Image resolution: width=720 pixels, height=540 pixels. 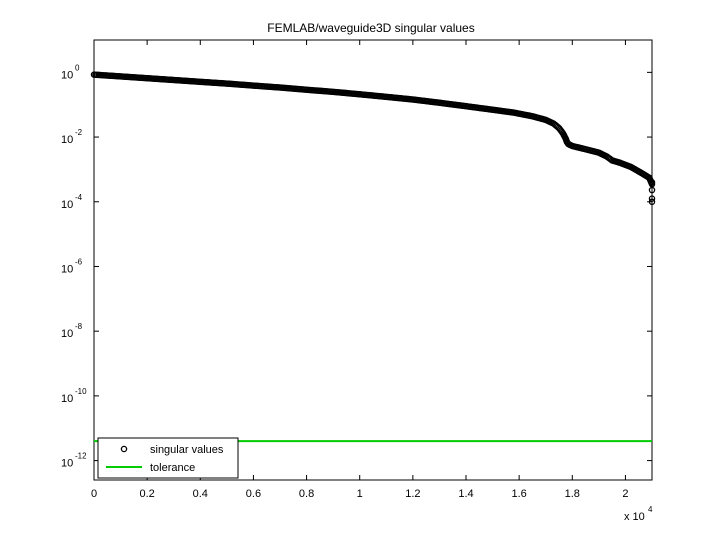 I want to click on legend: singular values tolerance, so click(x=168, y=458).